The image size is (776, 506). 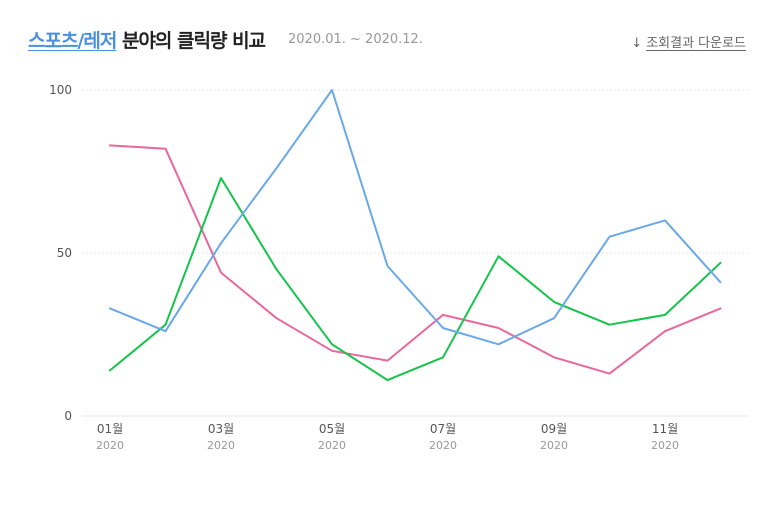 I want to click on y-tick-label-100: 100, so click(x=60, y=90).